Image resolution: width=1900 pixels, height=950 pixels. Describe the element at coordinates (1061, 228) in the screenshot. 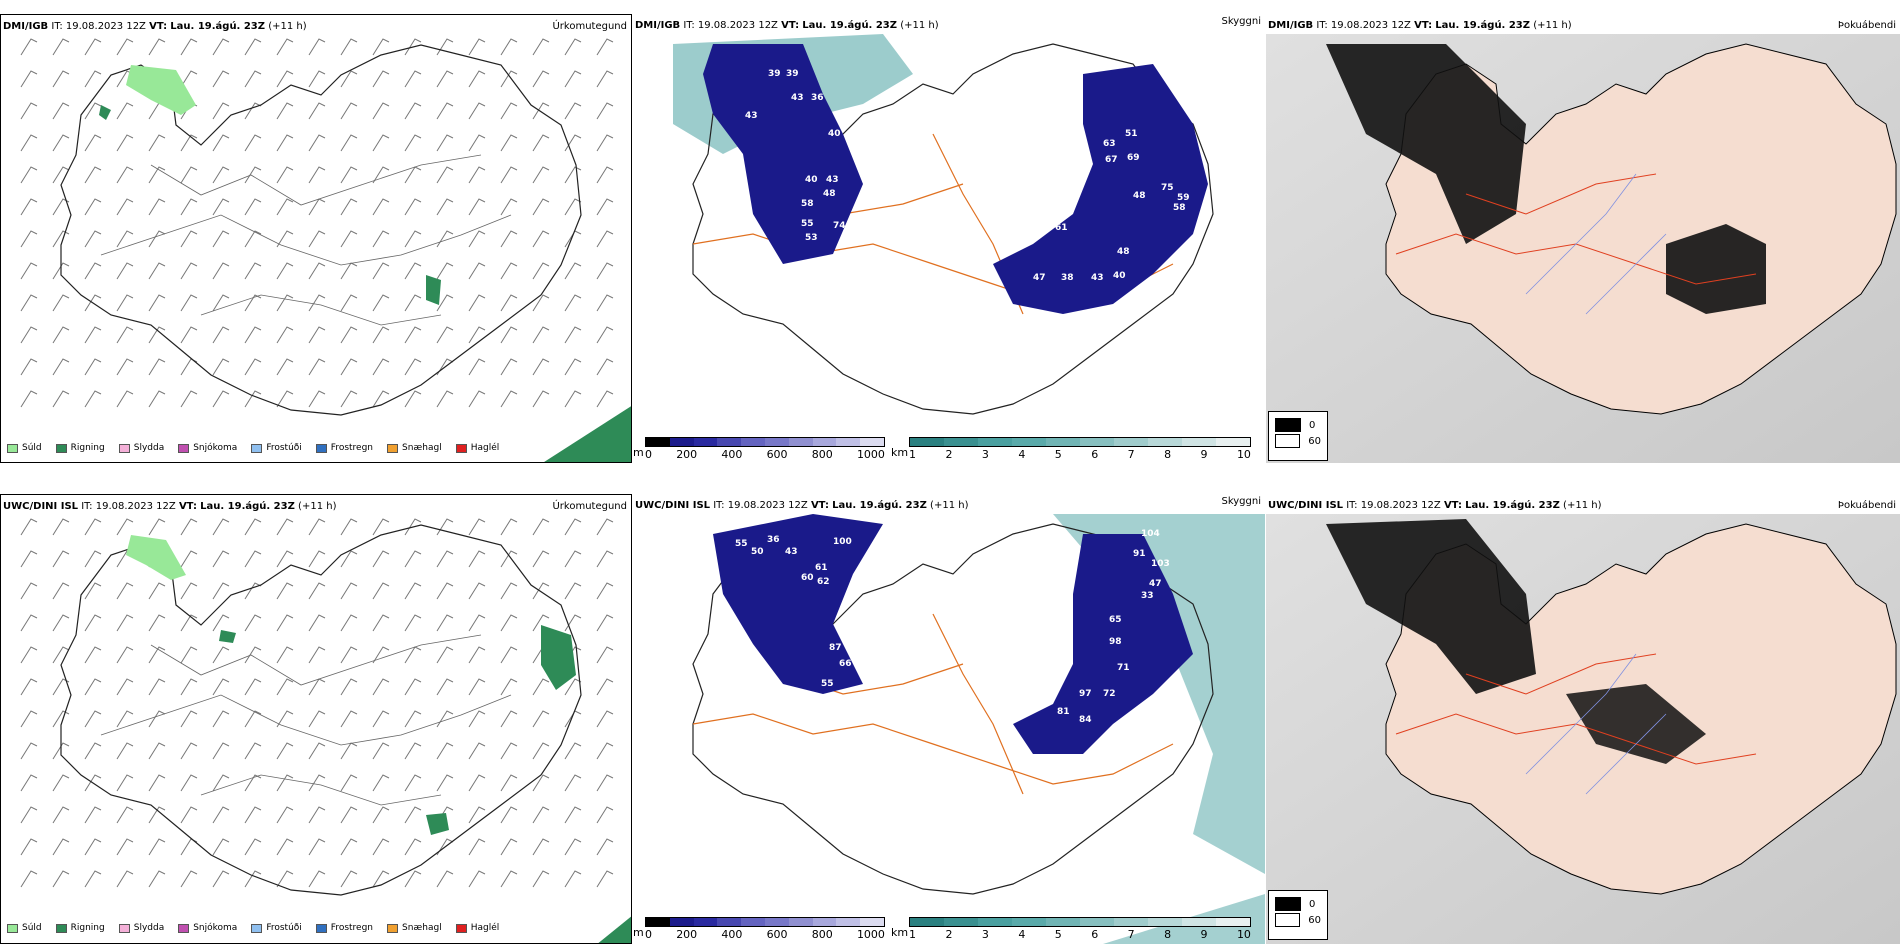

I see `visibility-value-label: 61` at that location.